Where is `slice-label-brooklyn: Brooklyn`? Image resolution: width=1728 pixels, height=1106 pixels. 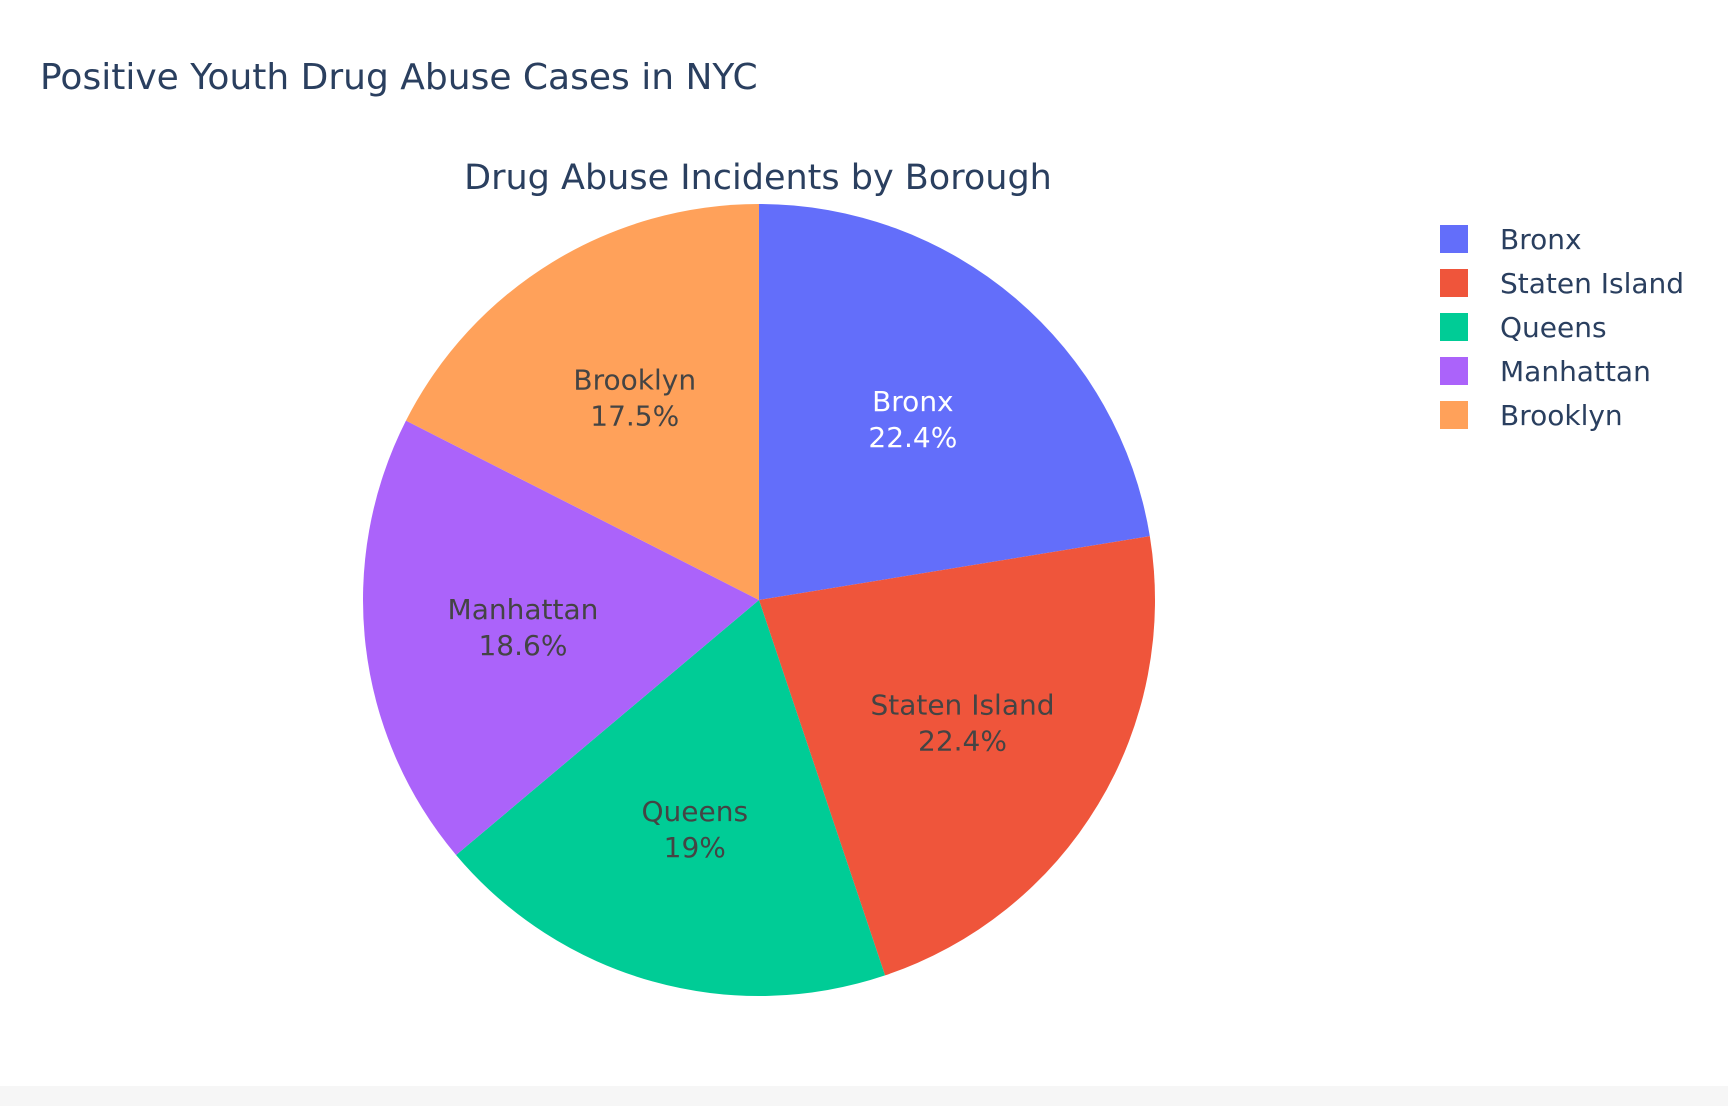
slice-label-brooklyn: Brooklyn is located at coordinates (634, 379).